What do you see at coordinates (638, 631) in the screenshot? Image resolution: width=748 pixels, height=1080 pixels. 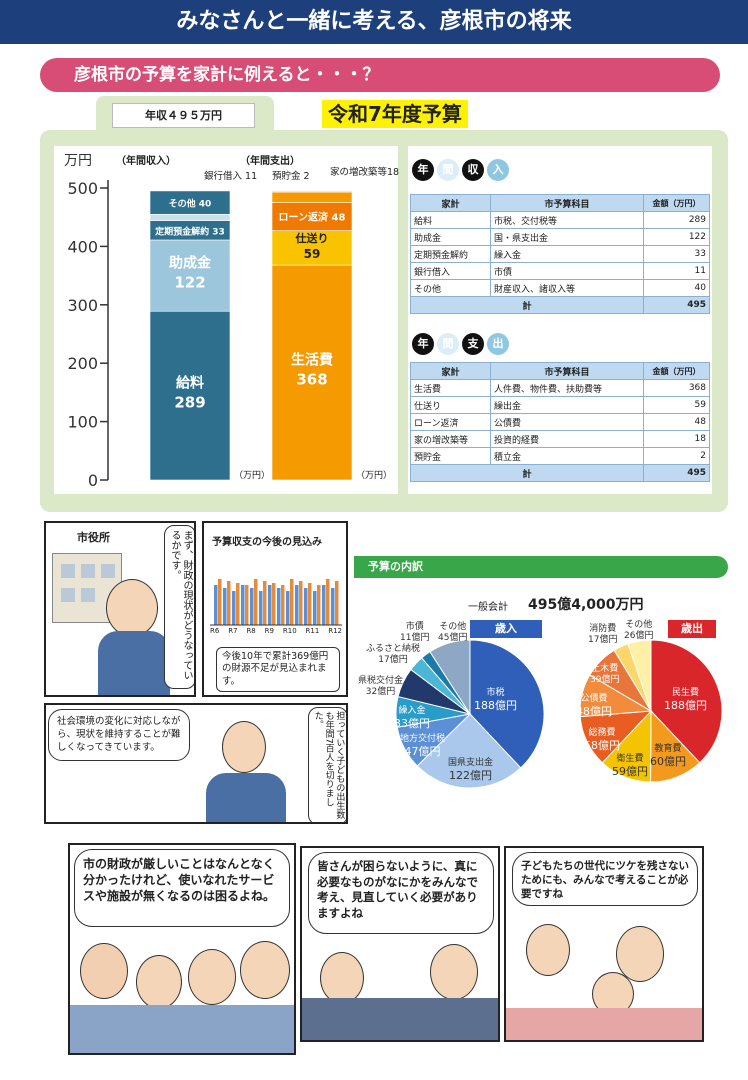 I see `expense-label-other: その他 26億円` at bounding box center [638, 631].